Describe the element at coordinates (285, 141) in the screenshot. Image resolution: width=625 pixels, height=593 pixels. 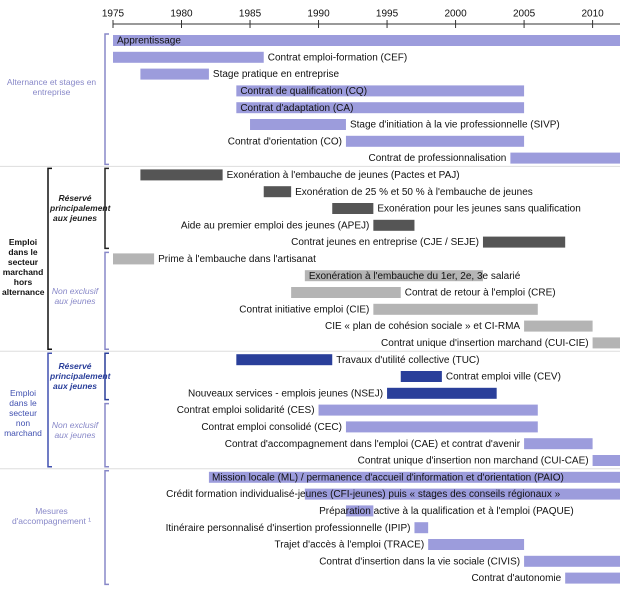
I see `bar-label: Contrat d'orientation (CO)` at that location.